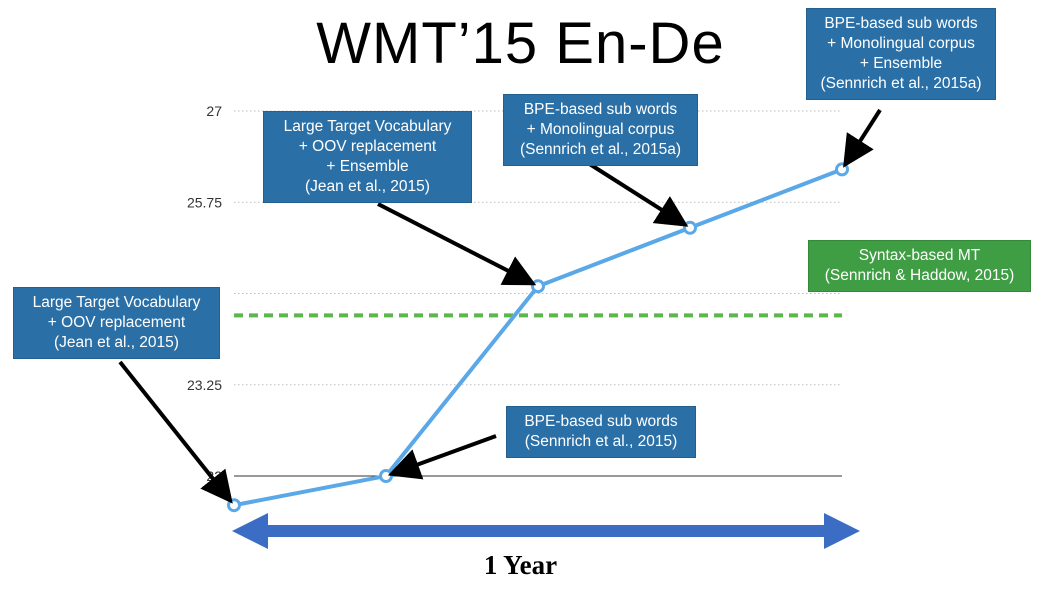 The height and width of the screenshot is (599, 1041). What do you see at coordinates (204, 202) in the screenshot?
I see `y-tick-label: 25.75` at bounding box center [204, 202].